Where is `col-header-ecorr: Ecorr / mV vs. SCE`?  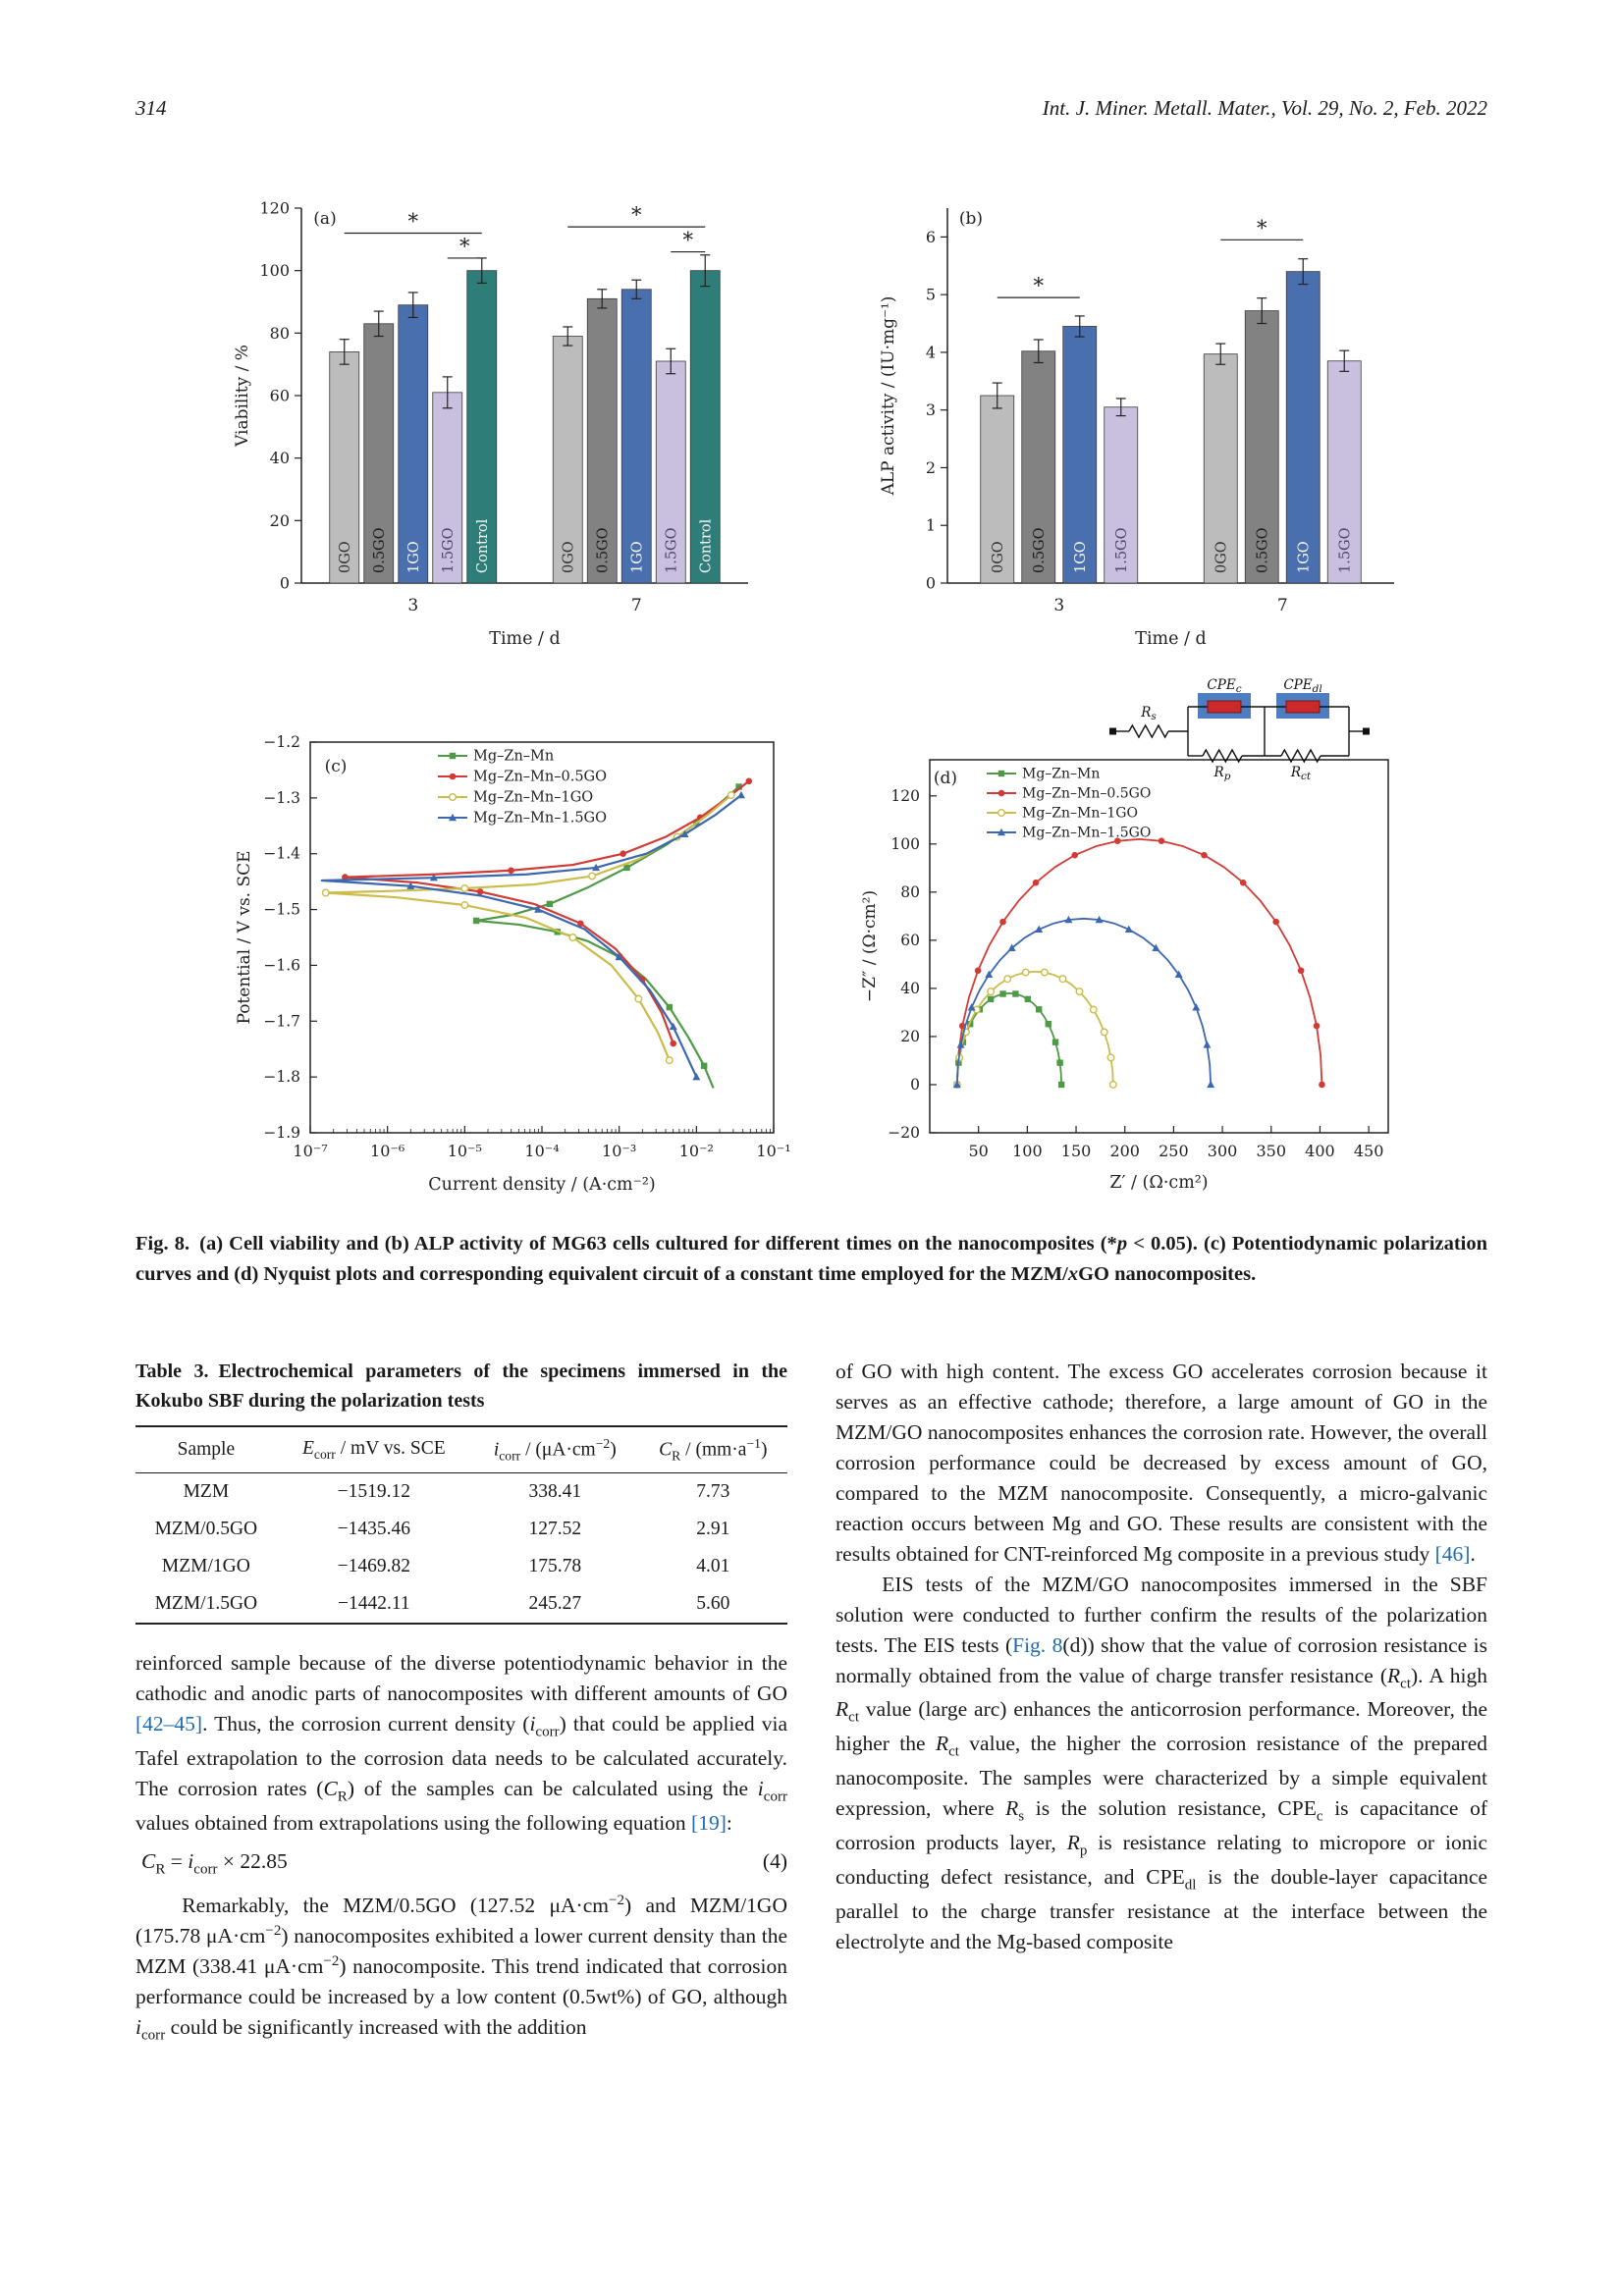
col-header-ecorr: Ecorr / mV vs. SCE is located at coordinates (374, 1450).